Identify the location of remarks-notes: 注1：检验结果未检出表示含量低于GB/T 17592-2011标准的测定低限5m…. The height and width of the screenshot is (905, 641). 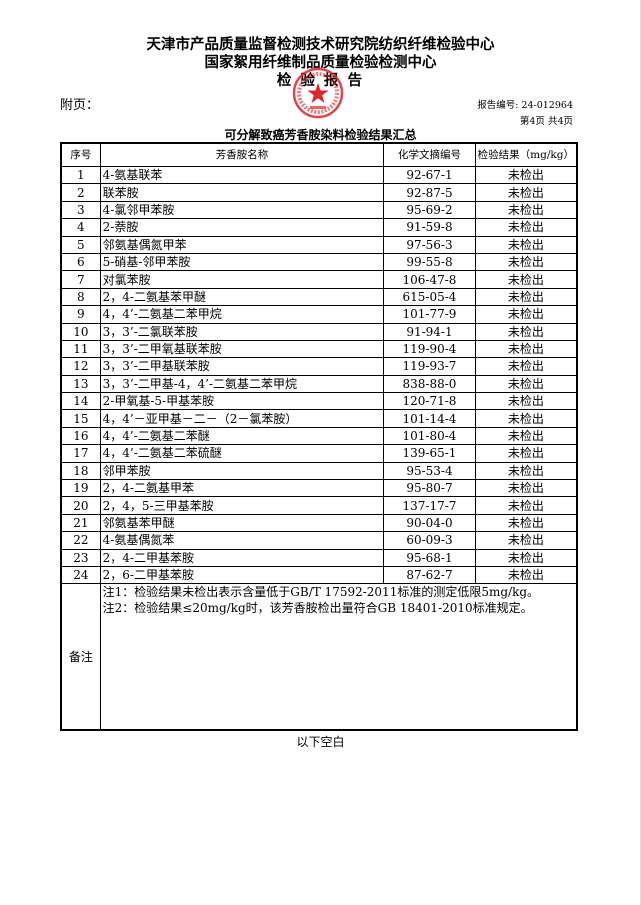
(338, 657).